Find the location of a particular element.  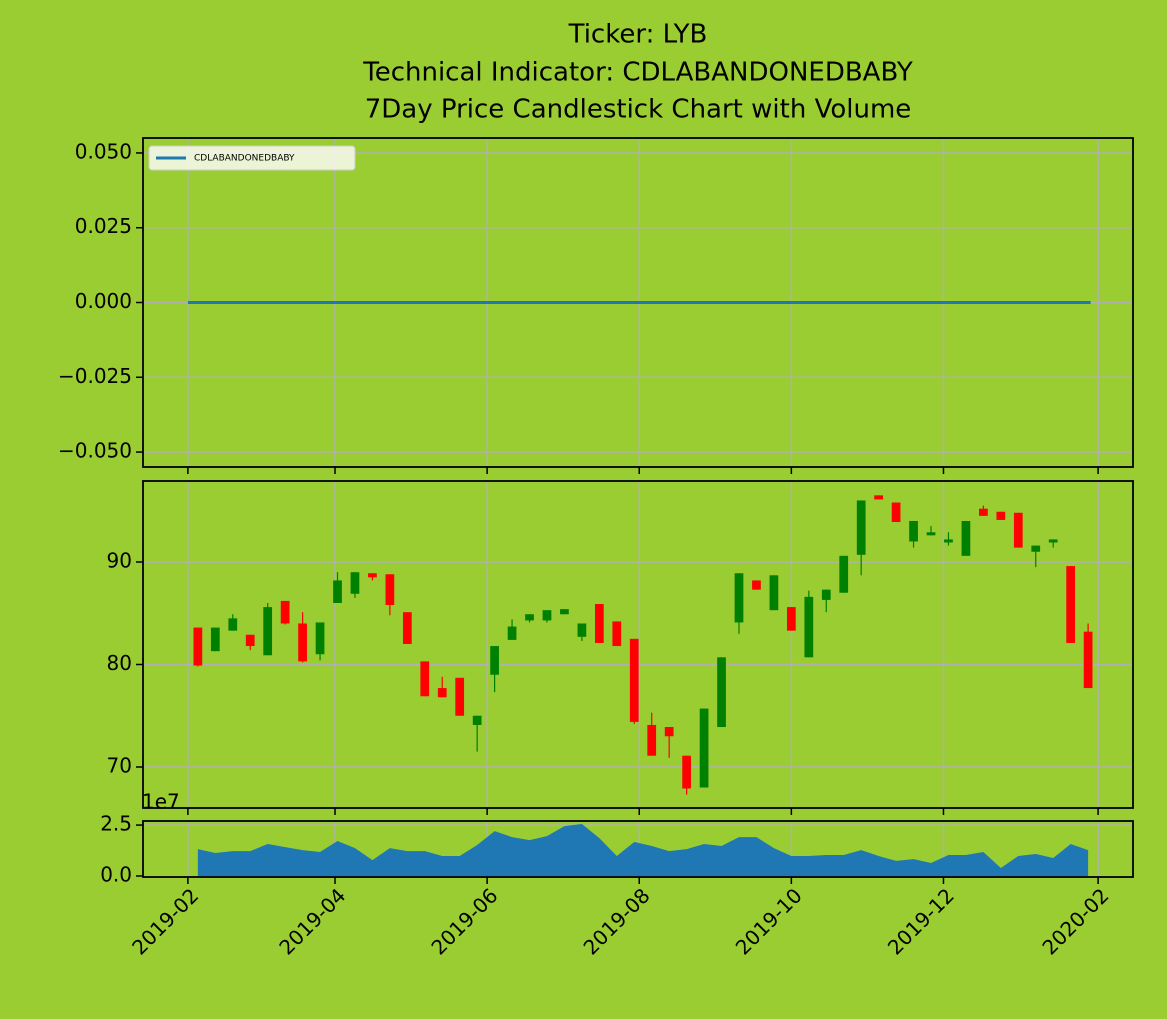

legend-box is located at coordinates (252, 158).